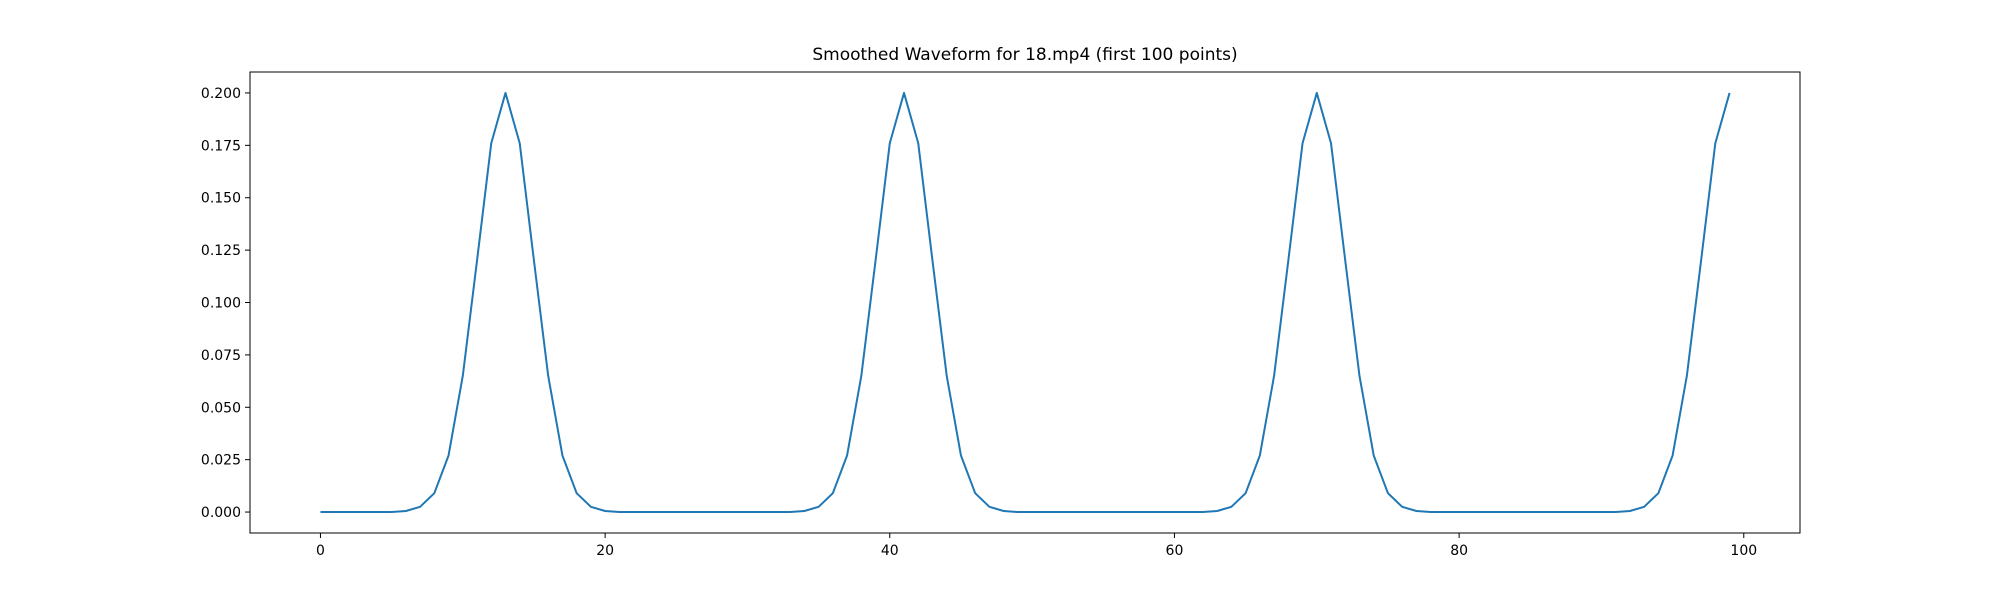 Image resolution: width=2000 pixels, height=600 pixels. Describe the element at coordinates (221, 94) in the screenshot. I see `y-tick-label: 0.200` at that location.